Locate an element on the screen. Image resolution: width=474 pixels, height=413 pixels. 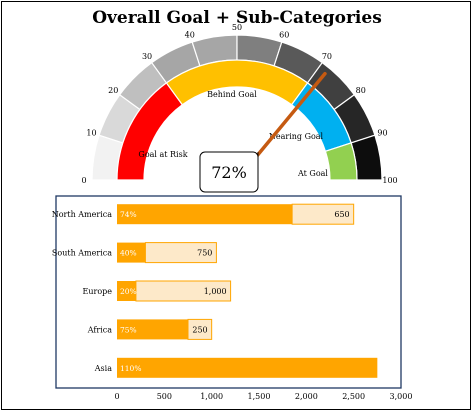
bar-target-label: 250 is located at coordinates (199, 329).